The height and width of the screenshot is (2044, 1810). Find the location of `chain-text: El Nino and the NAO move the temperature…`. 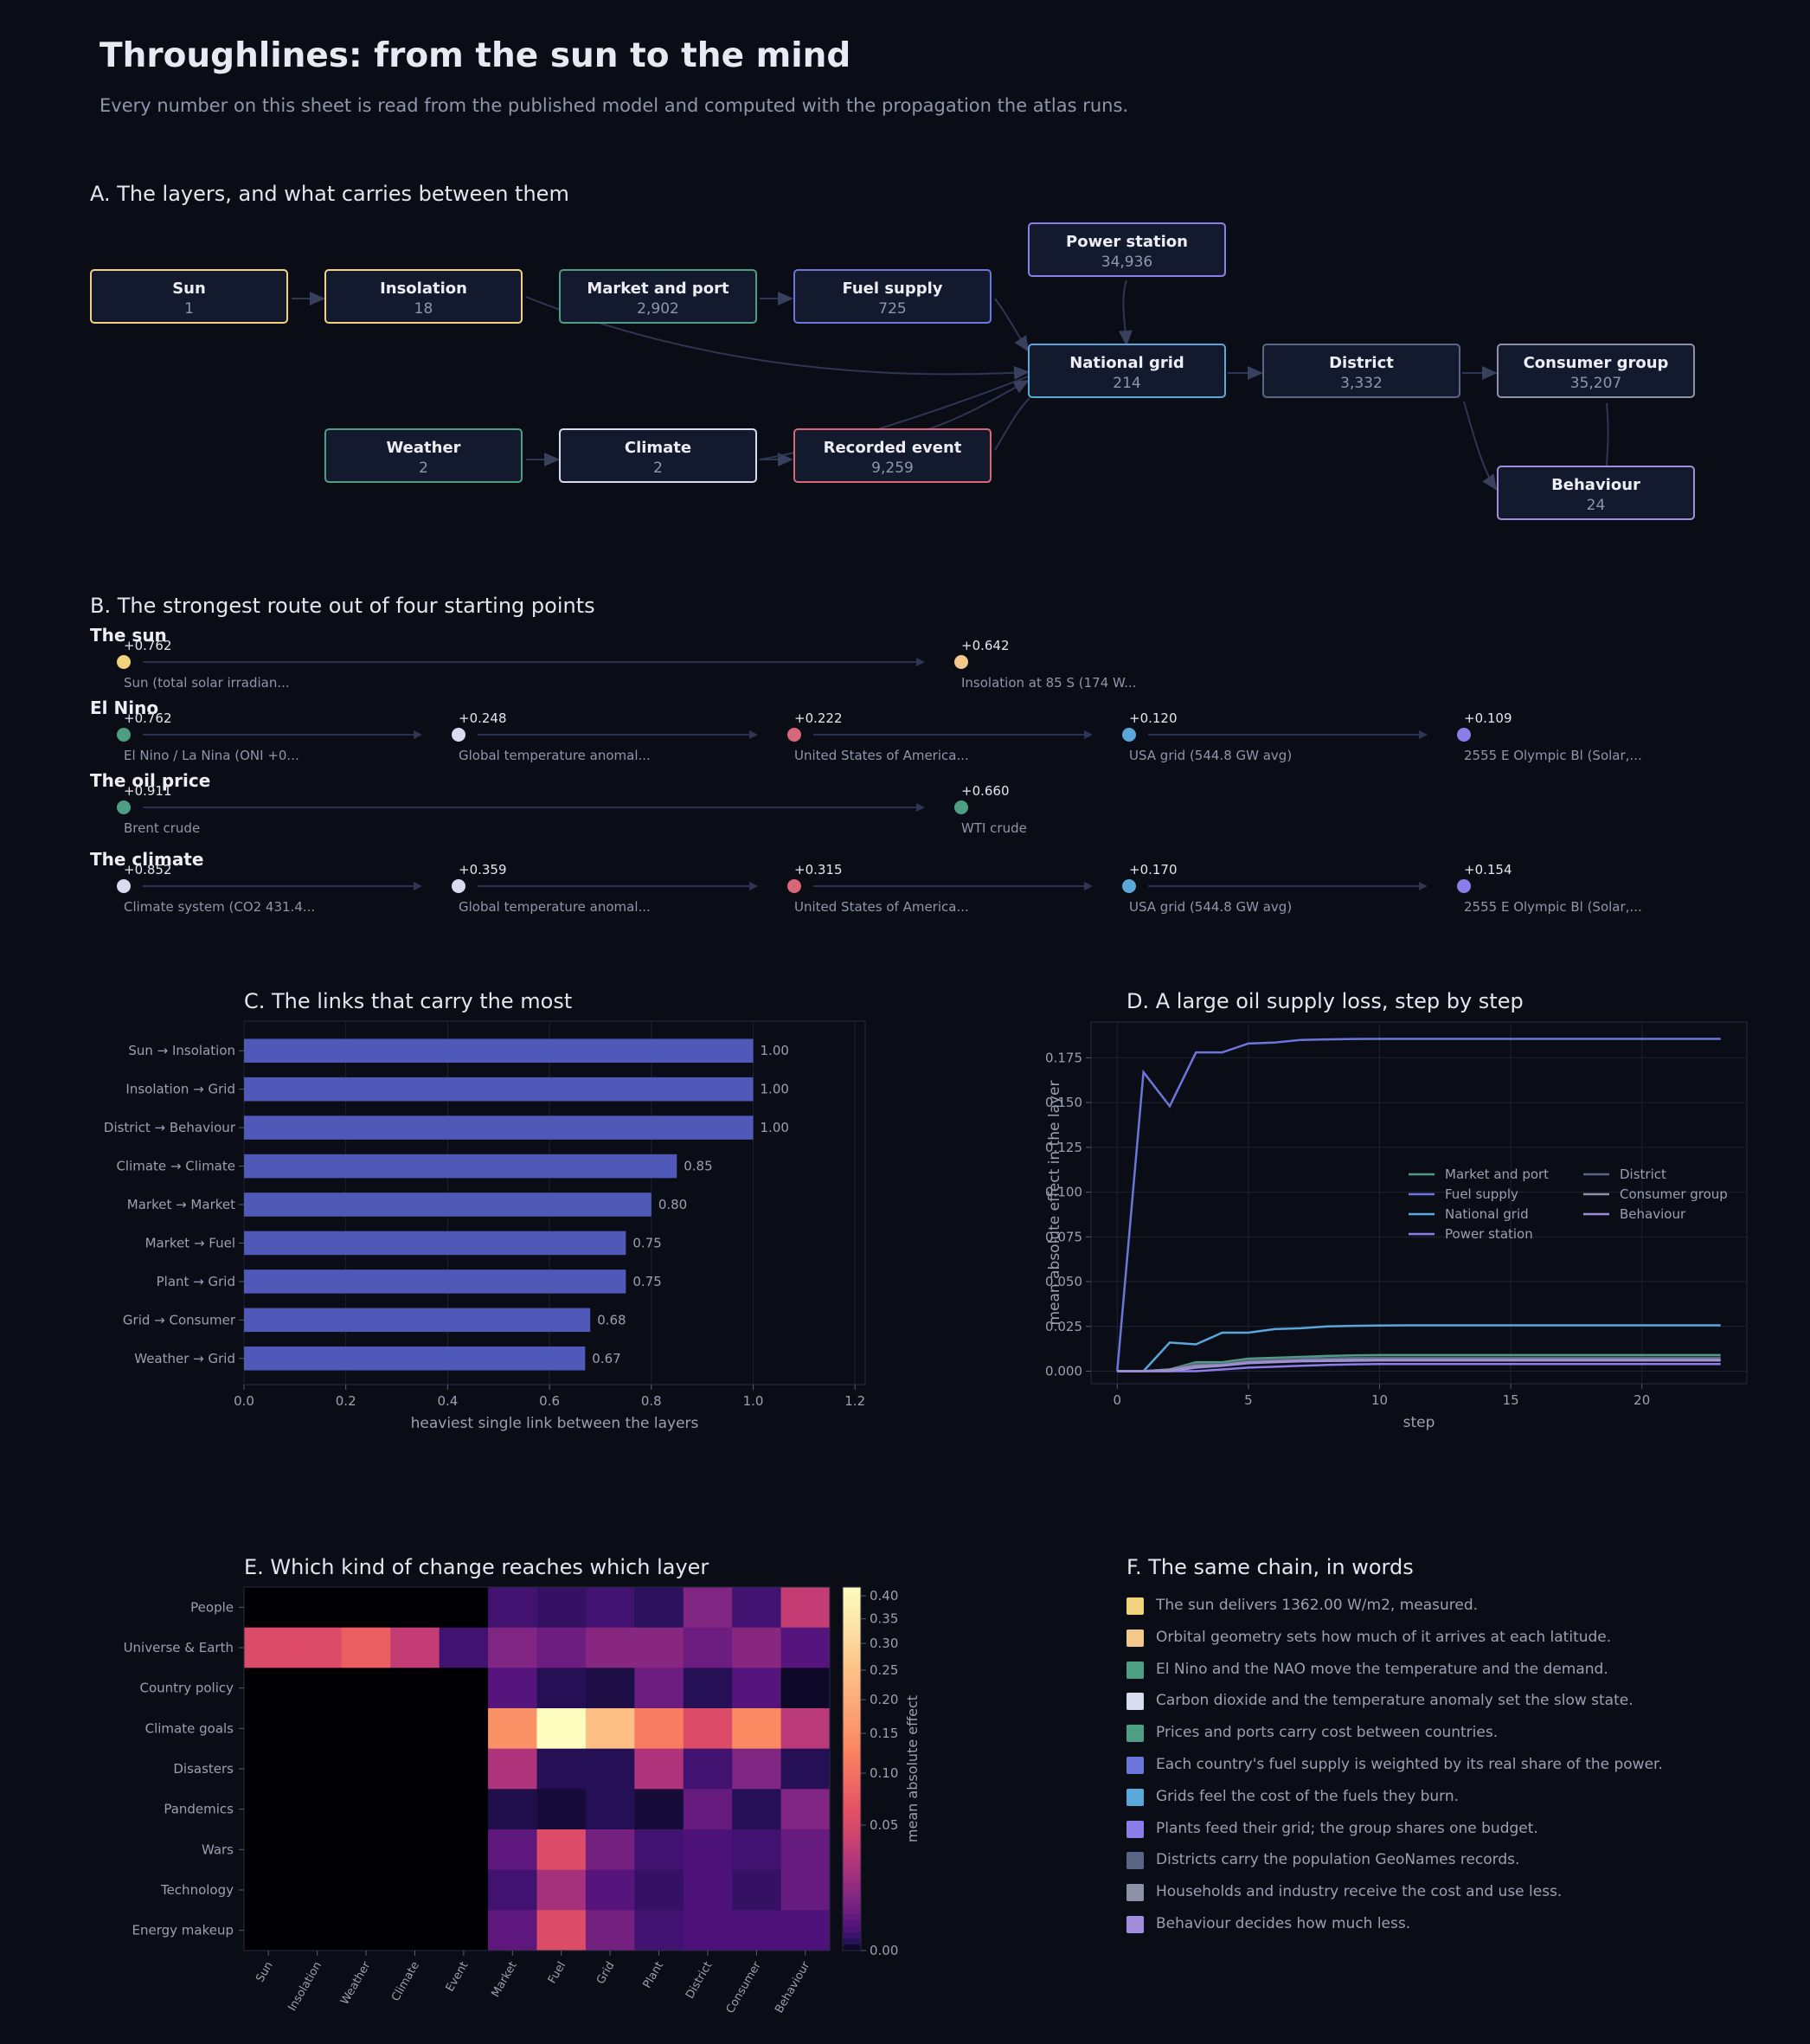

chain-text: El Nino and the NAO move the temperature… is located at coordinates (1382, 1669).